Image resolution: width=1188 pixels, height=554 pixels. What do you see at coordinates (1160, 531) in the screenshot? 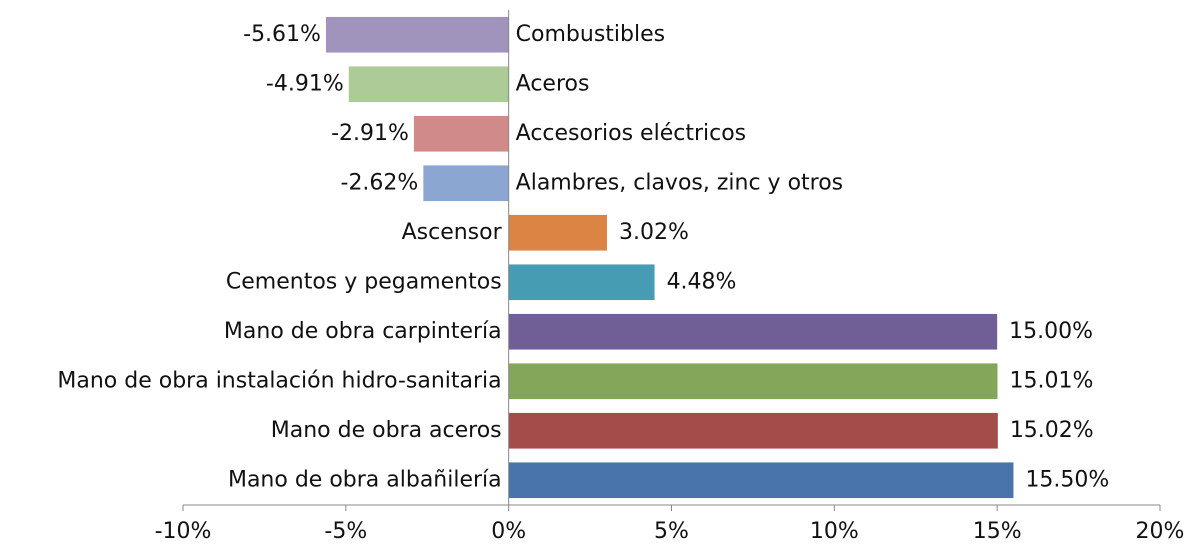
I see `x-tick-label: 20%` at bounding box center [1160, 531].